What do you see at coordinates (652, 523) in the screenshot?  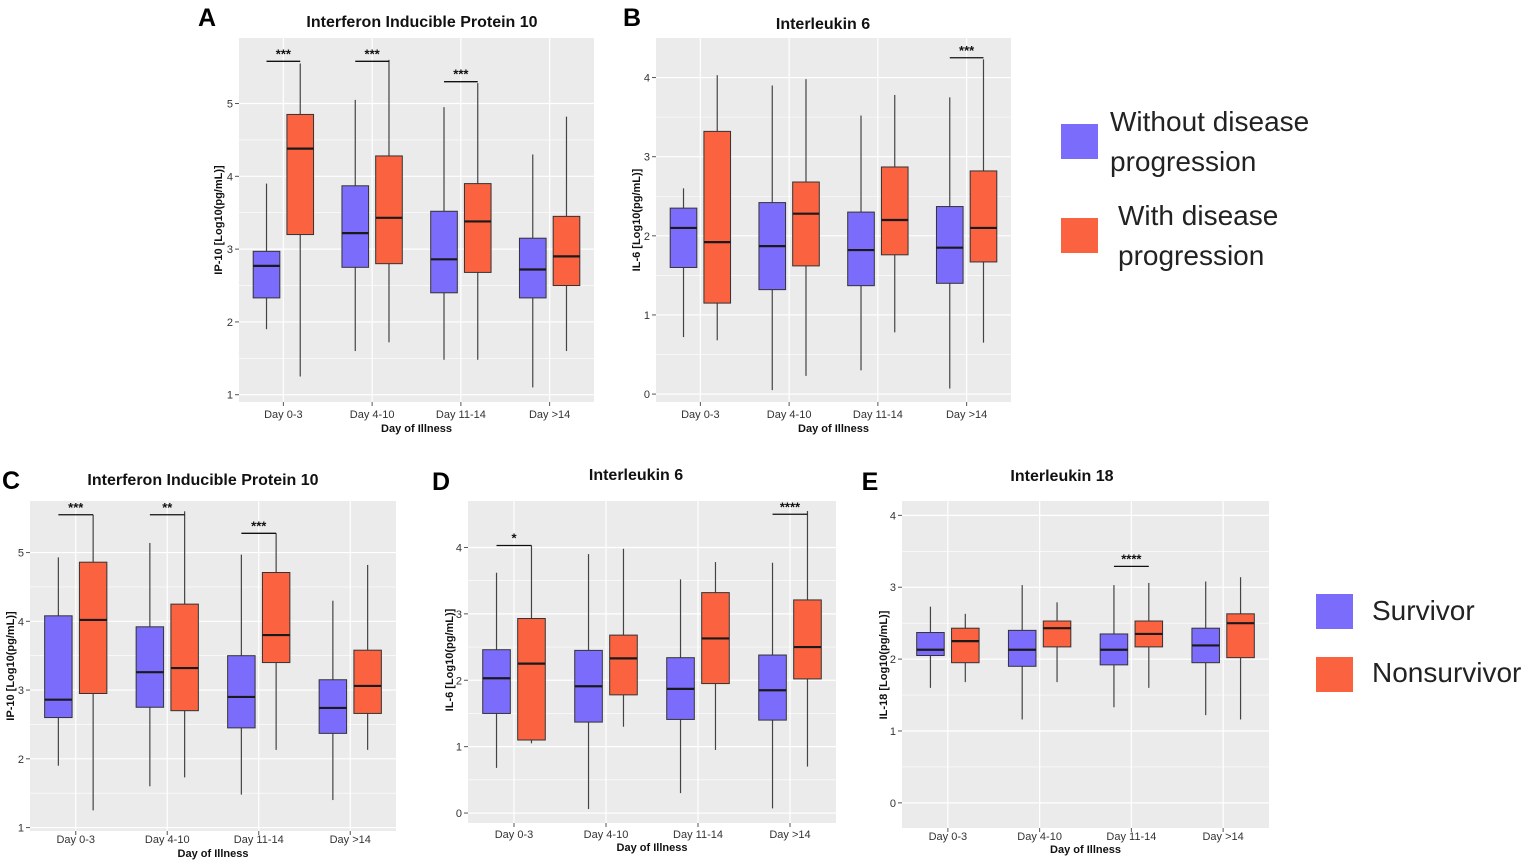 I see `significance-markers: *****` at bounding box center [652, 523].